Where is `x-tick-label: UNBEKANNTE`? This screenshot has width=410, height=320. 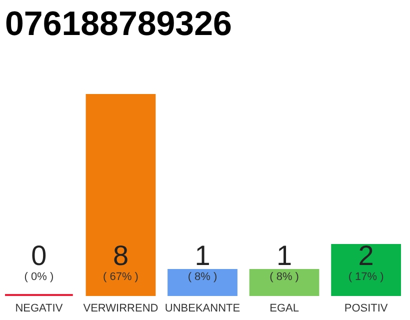
x-tick-label: UNBEKANNTE is located at coordinates (202, 308).